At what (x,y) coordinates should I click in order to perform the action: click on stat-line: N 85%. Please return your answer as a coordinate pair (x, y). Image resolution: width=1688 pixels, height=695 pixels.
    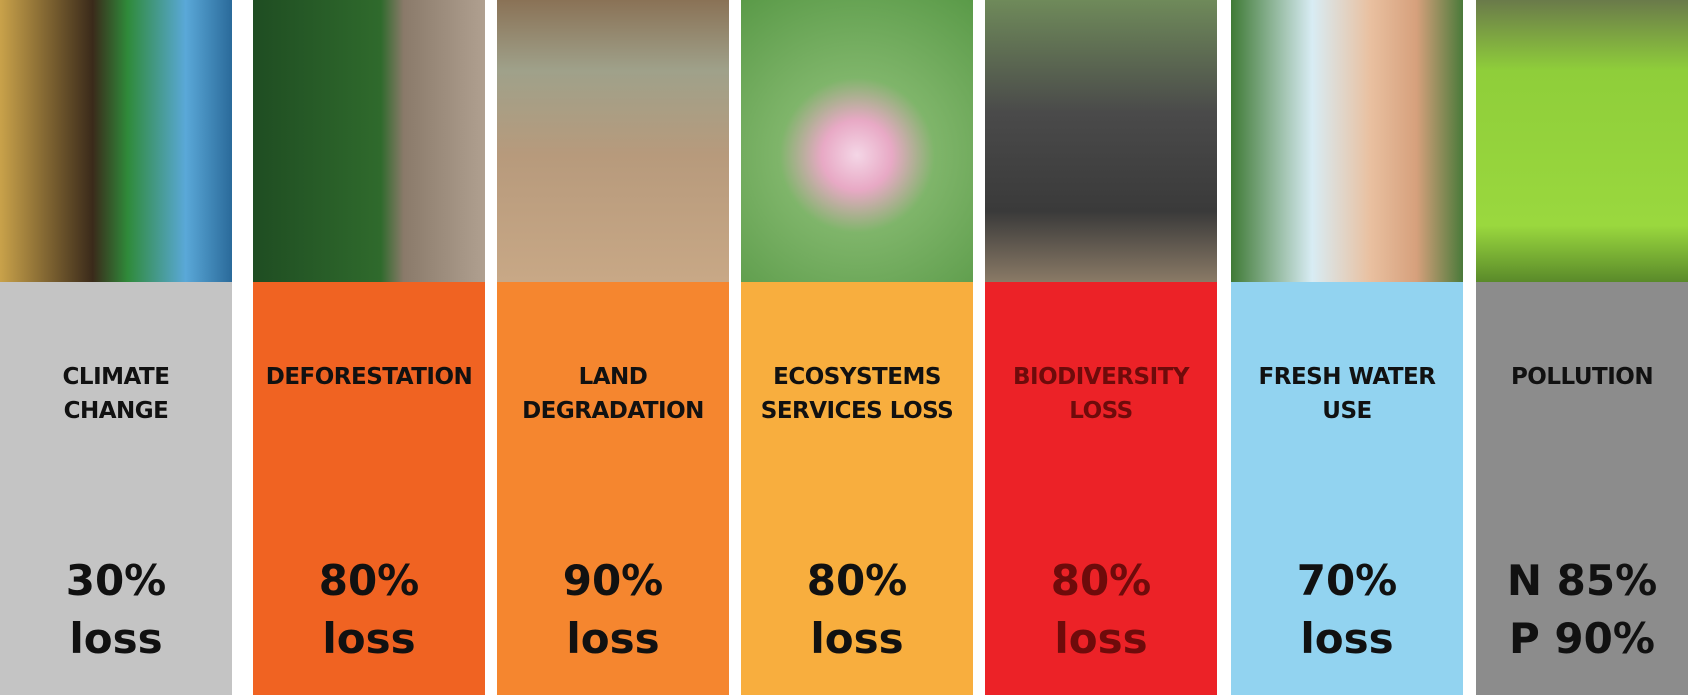
    Looking at the image, I should click on (1582, 580).